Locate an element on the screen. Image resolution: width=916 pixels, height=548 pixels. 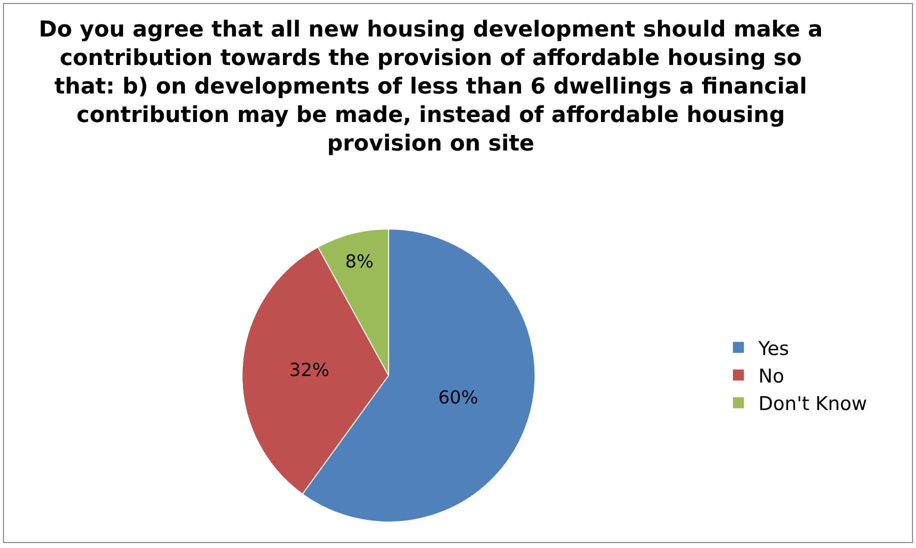
legend-label: No is located at coordinates (771, 376).